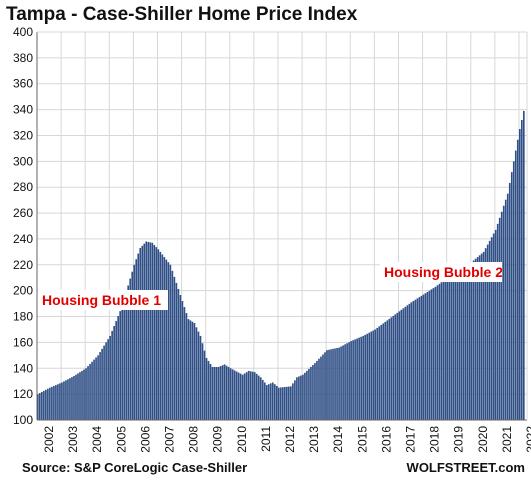  I want to click on y-tick-label: 320, so click(23, 135).